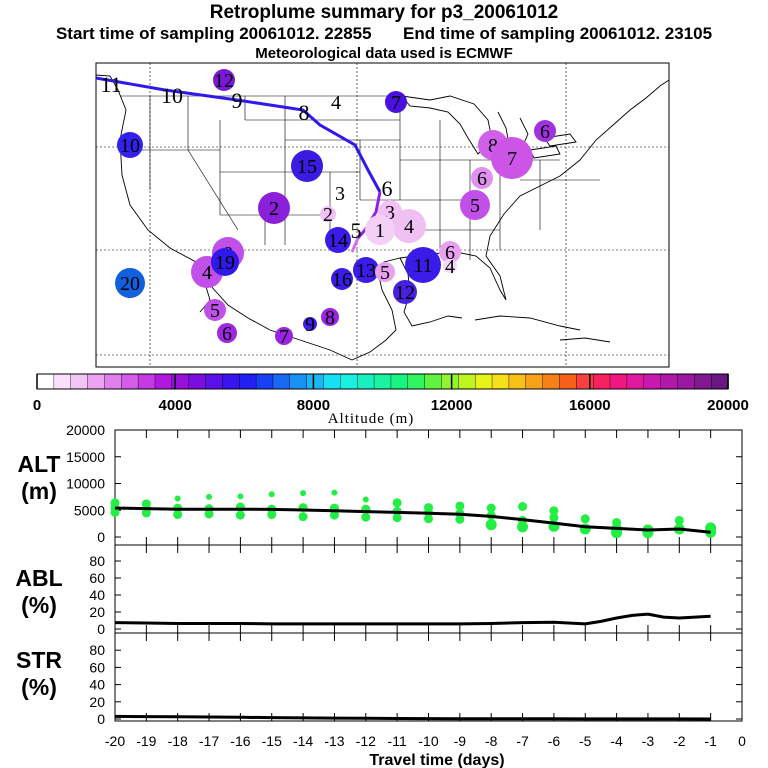 The image size is (768, 768). Describe the element at coordinates (146, 741) in the screenshot. I see `x-tick-label: -19` at that location.